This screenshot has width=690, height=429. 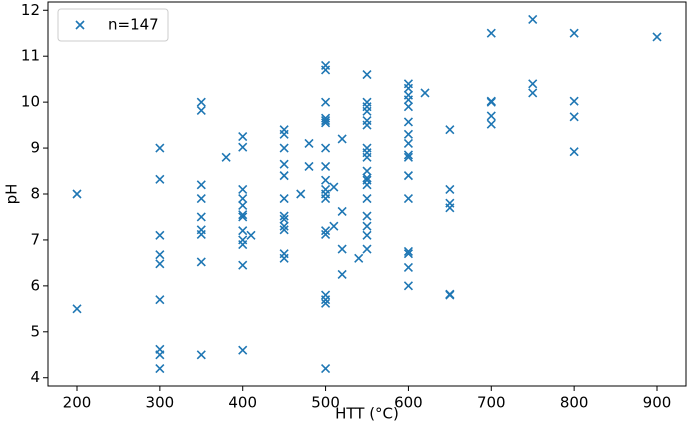 I want to click on y-tick-label: 6, so click(x=35, y=285).